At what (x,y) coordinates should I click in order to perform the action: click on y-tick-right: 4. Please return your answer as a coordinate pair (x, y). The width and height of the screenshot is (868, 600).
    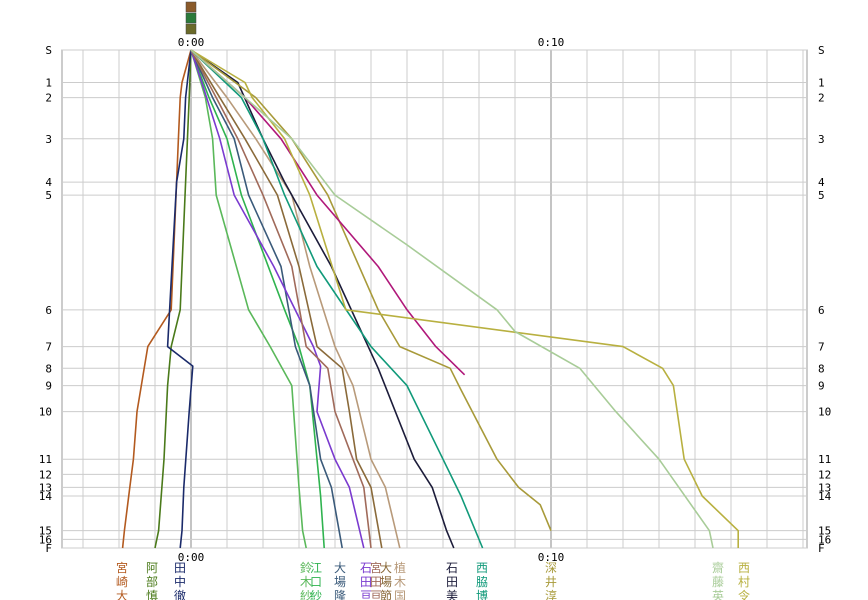
    Looking at the image, I should click on (821, 182).